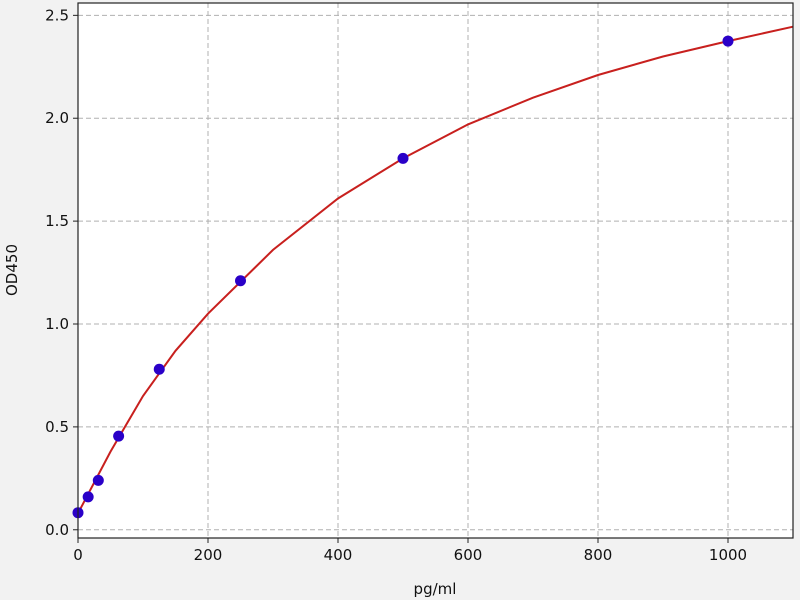 The image size is (800, 600). Describe the element at coordinates (12, 270) in the screenshot. I see `y-axis-label: OD450` at that location.